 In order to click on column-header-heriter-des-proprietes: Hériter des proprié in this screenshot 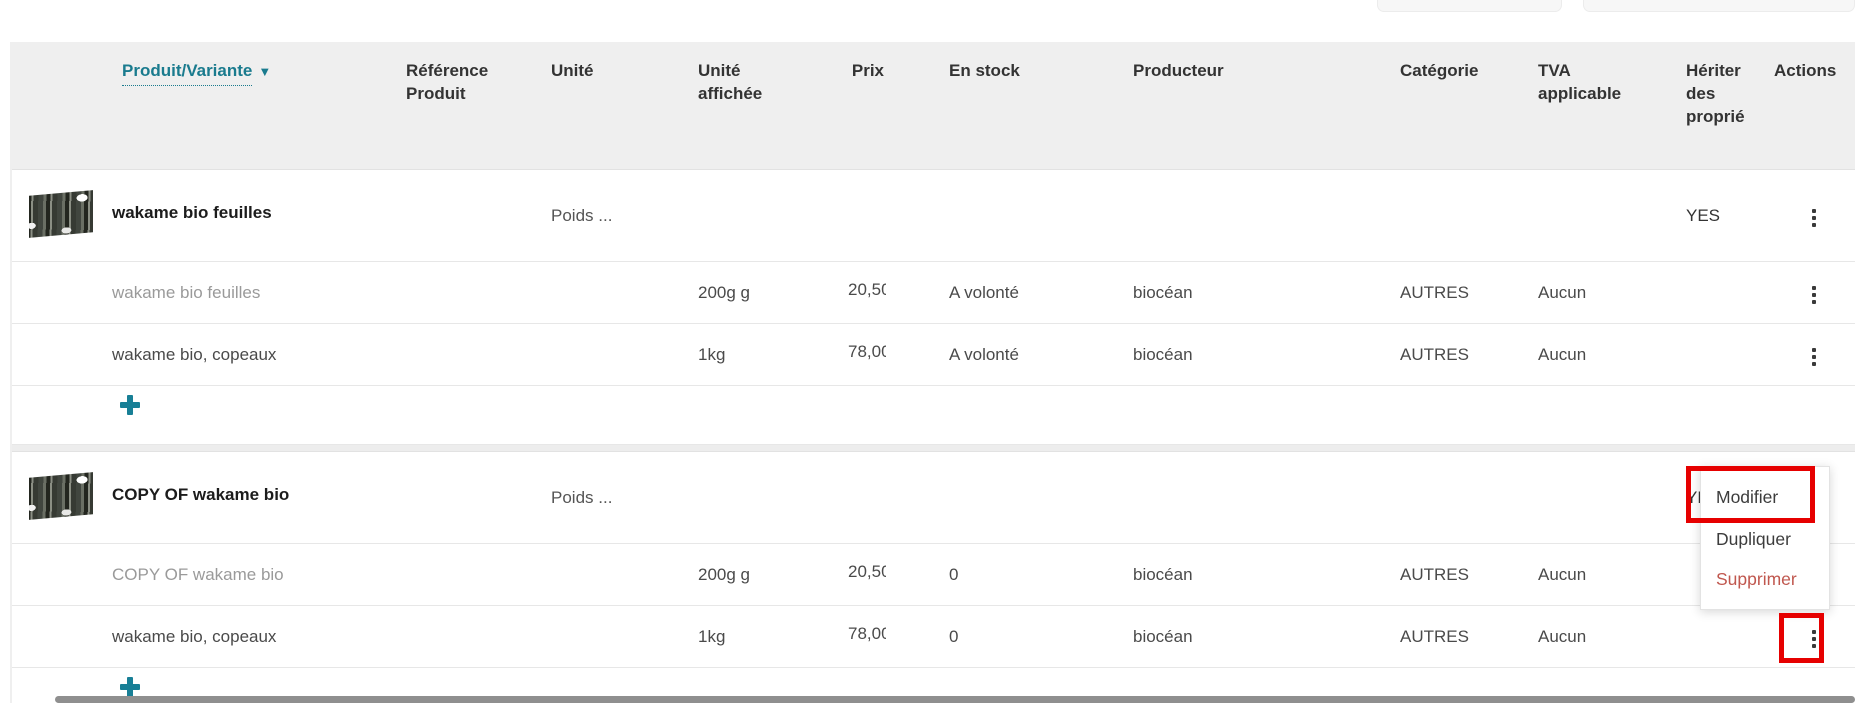, I will do `click(1715, 93)`.